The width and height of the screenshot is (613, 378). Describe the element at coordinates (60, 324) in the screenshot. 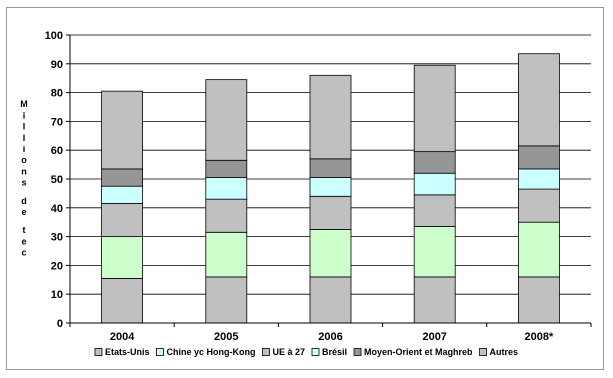

I see `y-tick-label: 0` at that location.